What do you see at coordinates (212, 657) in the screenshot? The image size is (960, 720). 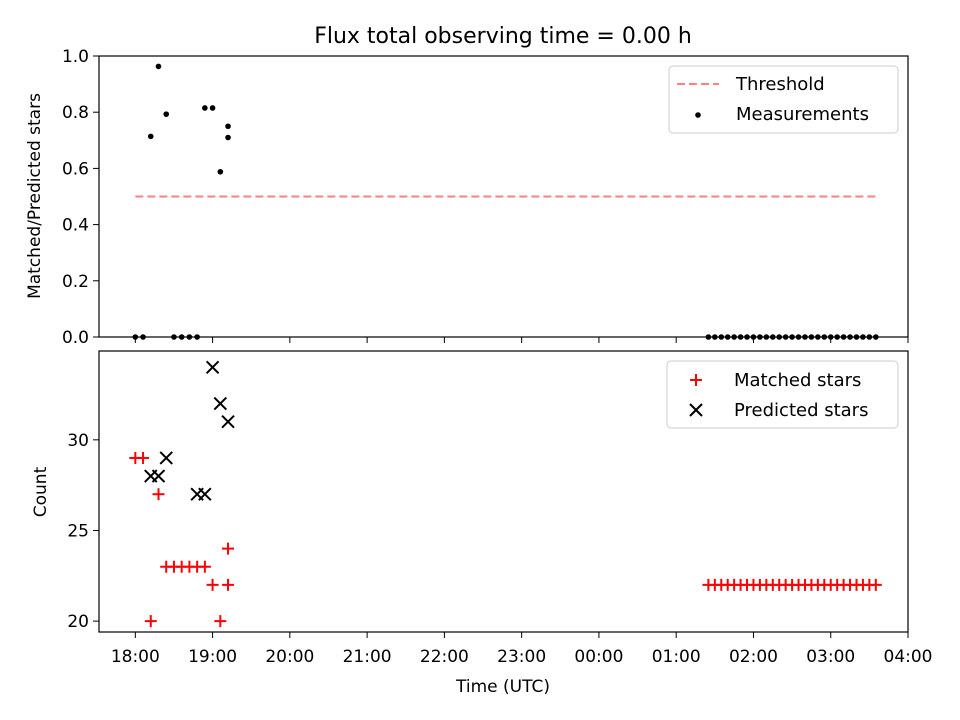 I see `x-tick-label: 19:00` at bounding box center [212, 657].